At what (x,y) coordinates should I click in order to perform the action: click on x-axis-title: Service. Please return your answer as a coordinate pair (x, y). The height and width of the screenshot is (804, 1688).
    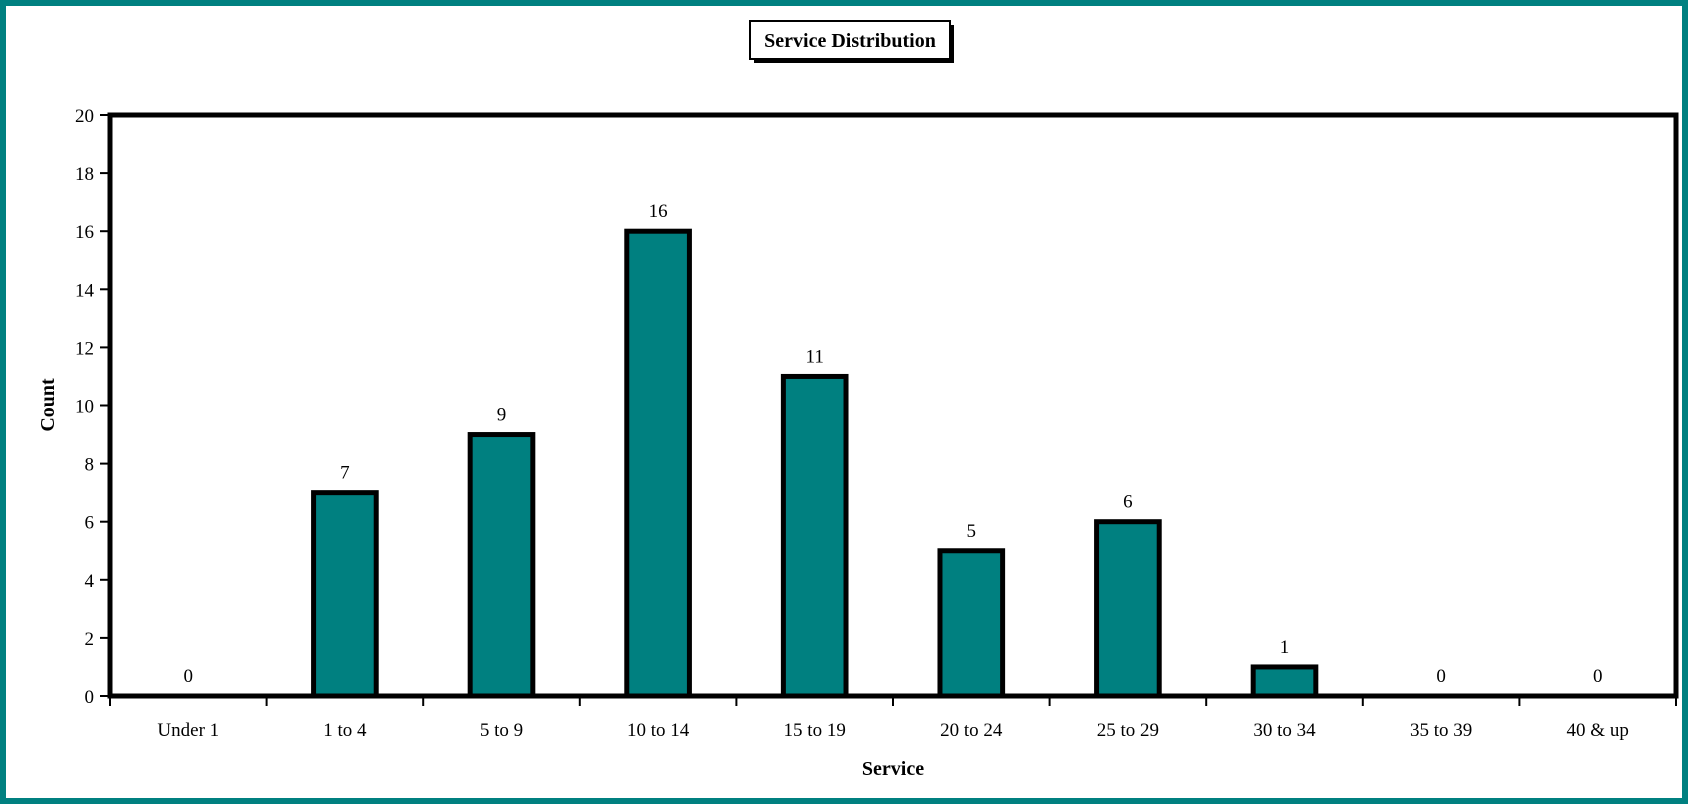
    Looking at the image, I should click on (893, 769).